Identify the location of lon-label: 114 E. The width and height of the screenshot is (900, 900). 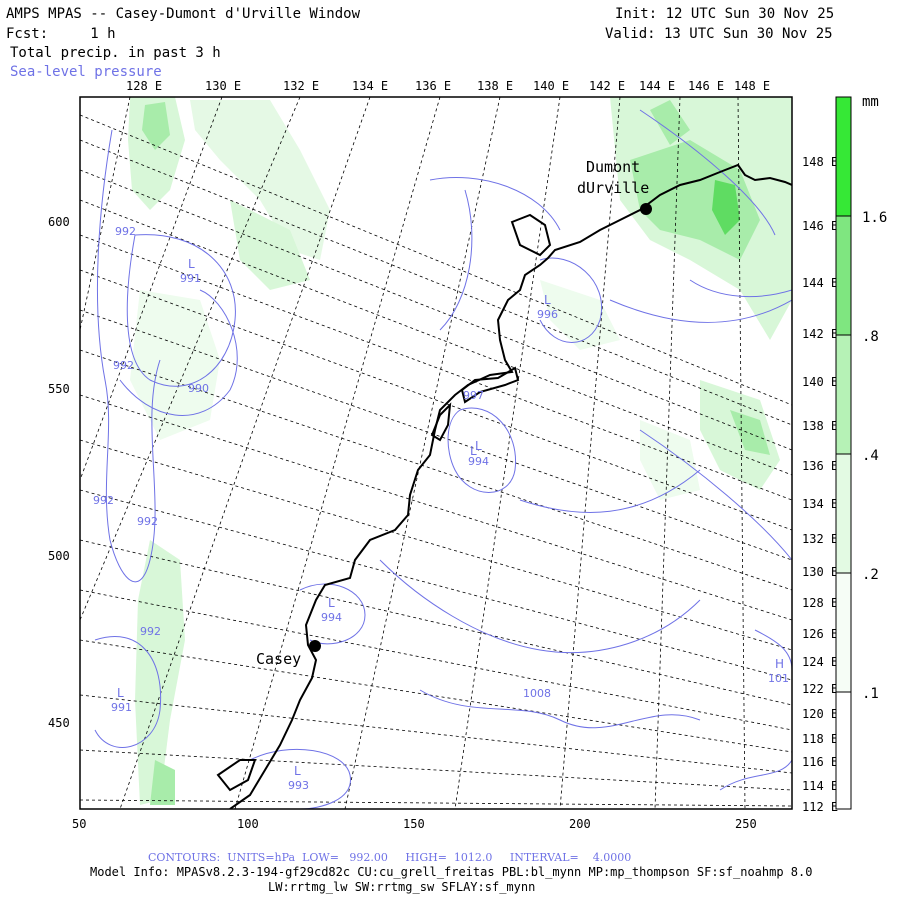
(820, 786).